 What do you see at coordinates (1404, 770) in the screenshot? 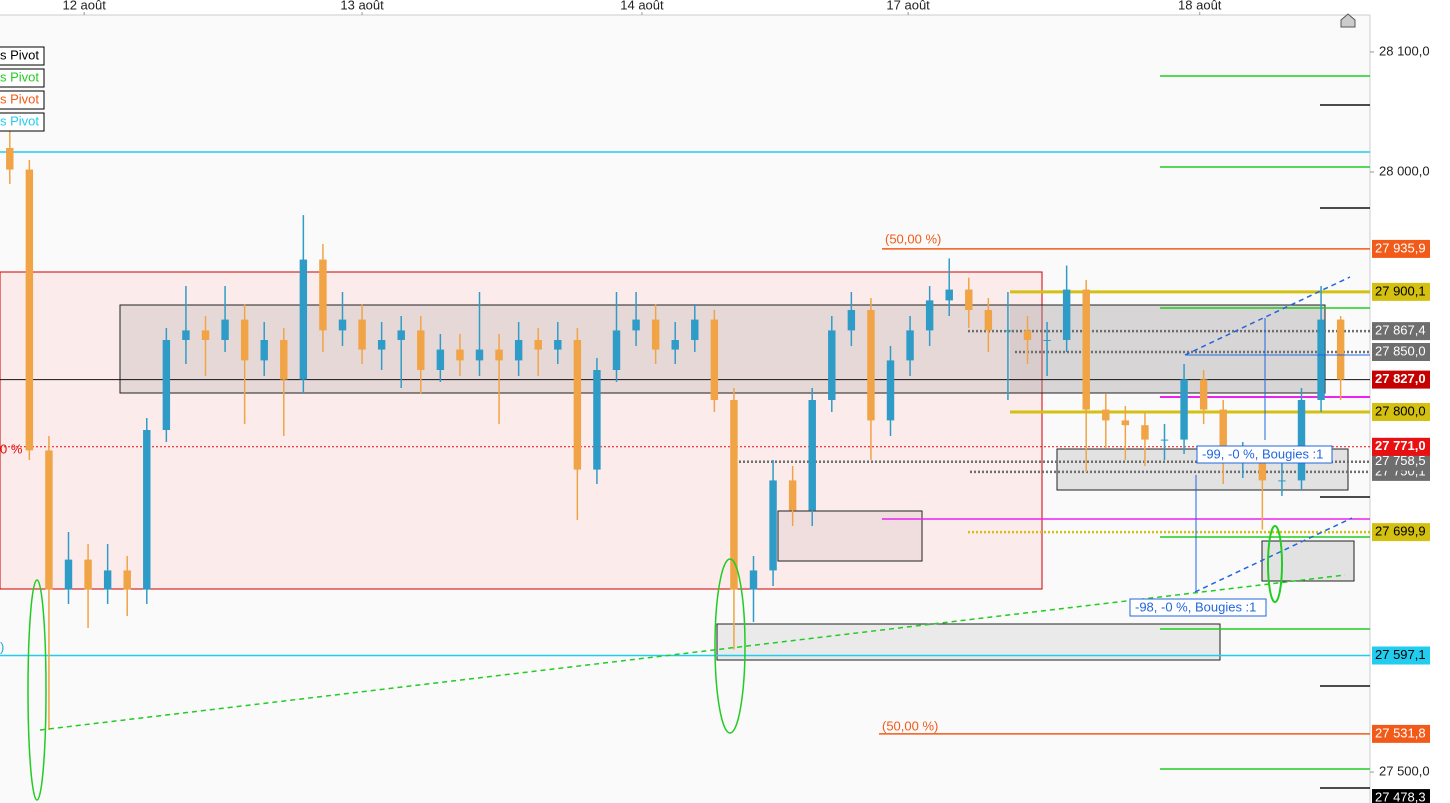
I see `y-tick-label: 27 500,0` at bounding box center [1404, 770].